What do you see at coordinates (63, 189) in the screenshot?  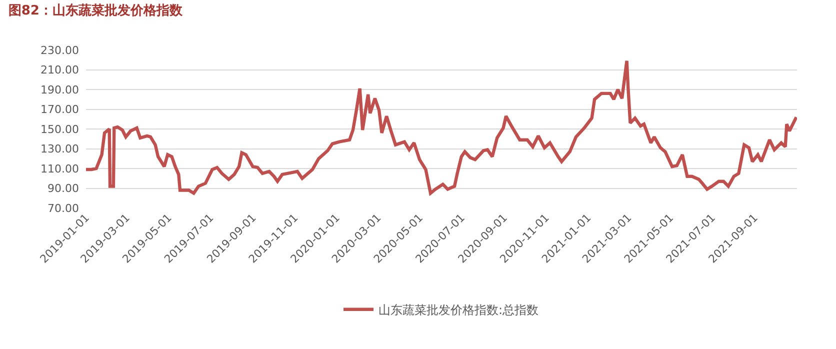 I see `y-tick-label: 90.00` at bounding box center [63, 189].